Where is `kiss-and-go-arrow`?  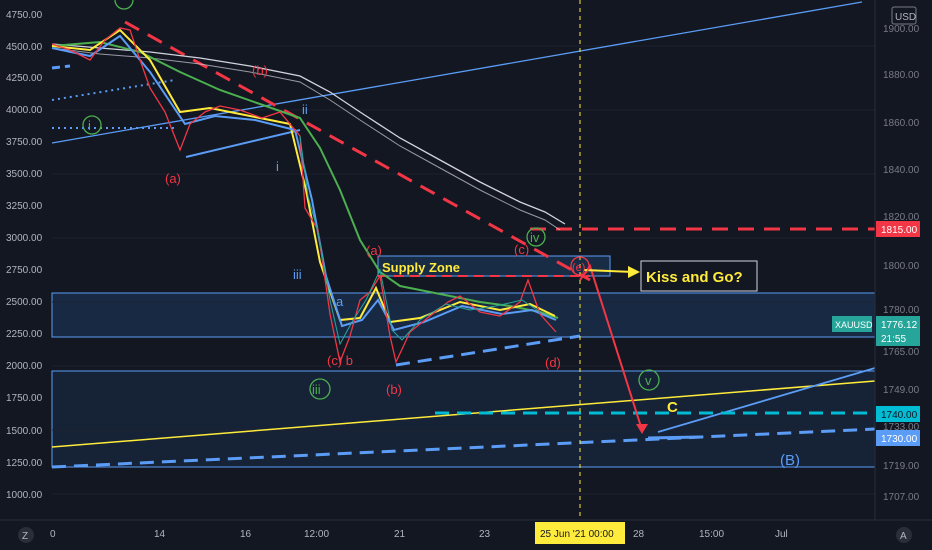
kiss-and-go-arrow is located at coordinates (609, 271).